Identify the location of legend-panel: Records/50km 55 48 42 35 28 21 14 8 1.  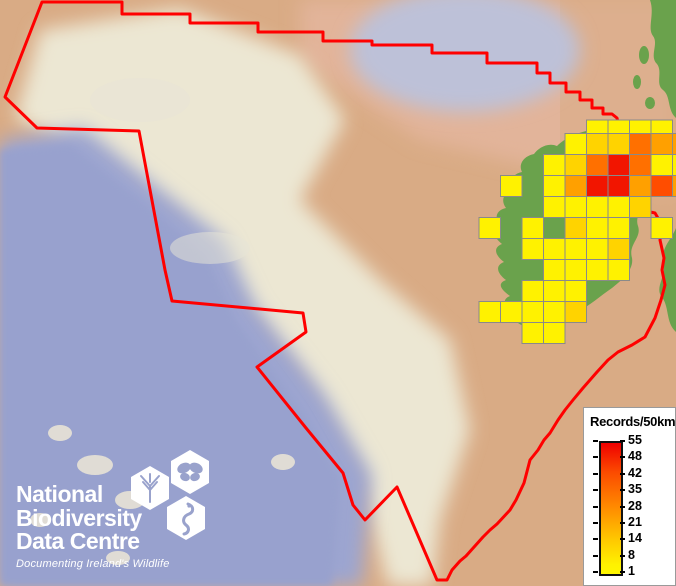
(629, 496).